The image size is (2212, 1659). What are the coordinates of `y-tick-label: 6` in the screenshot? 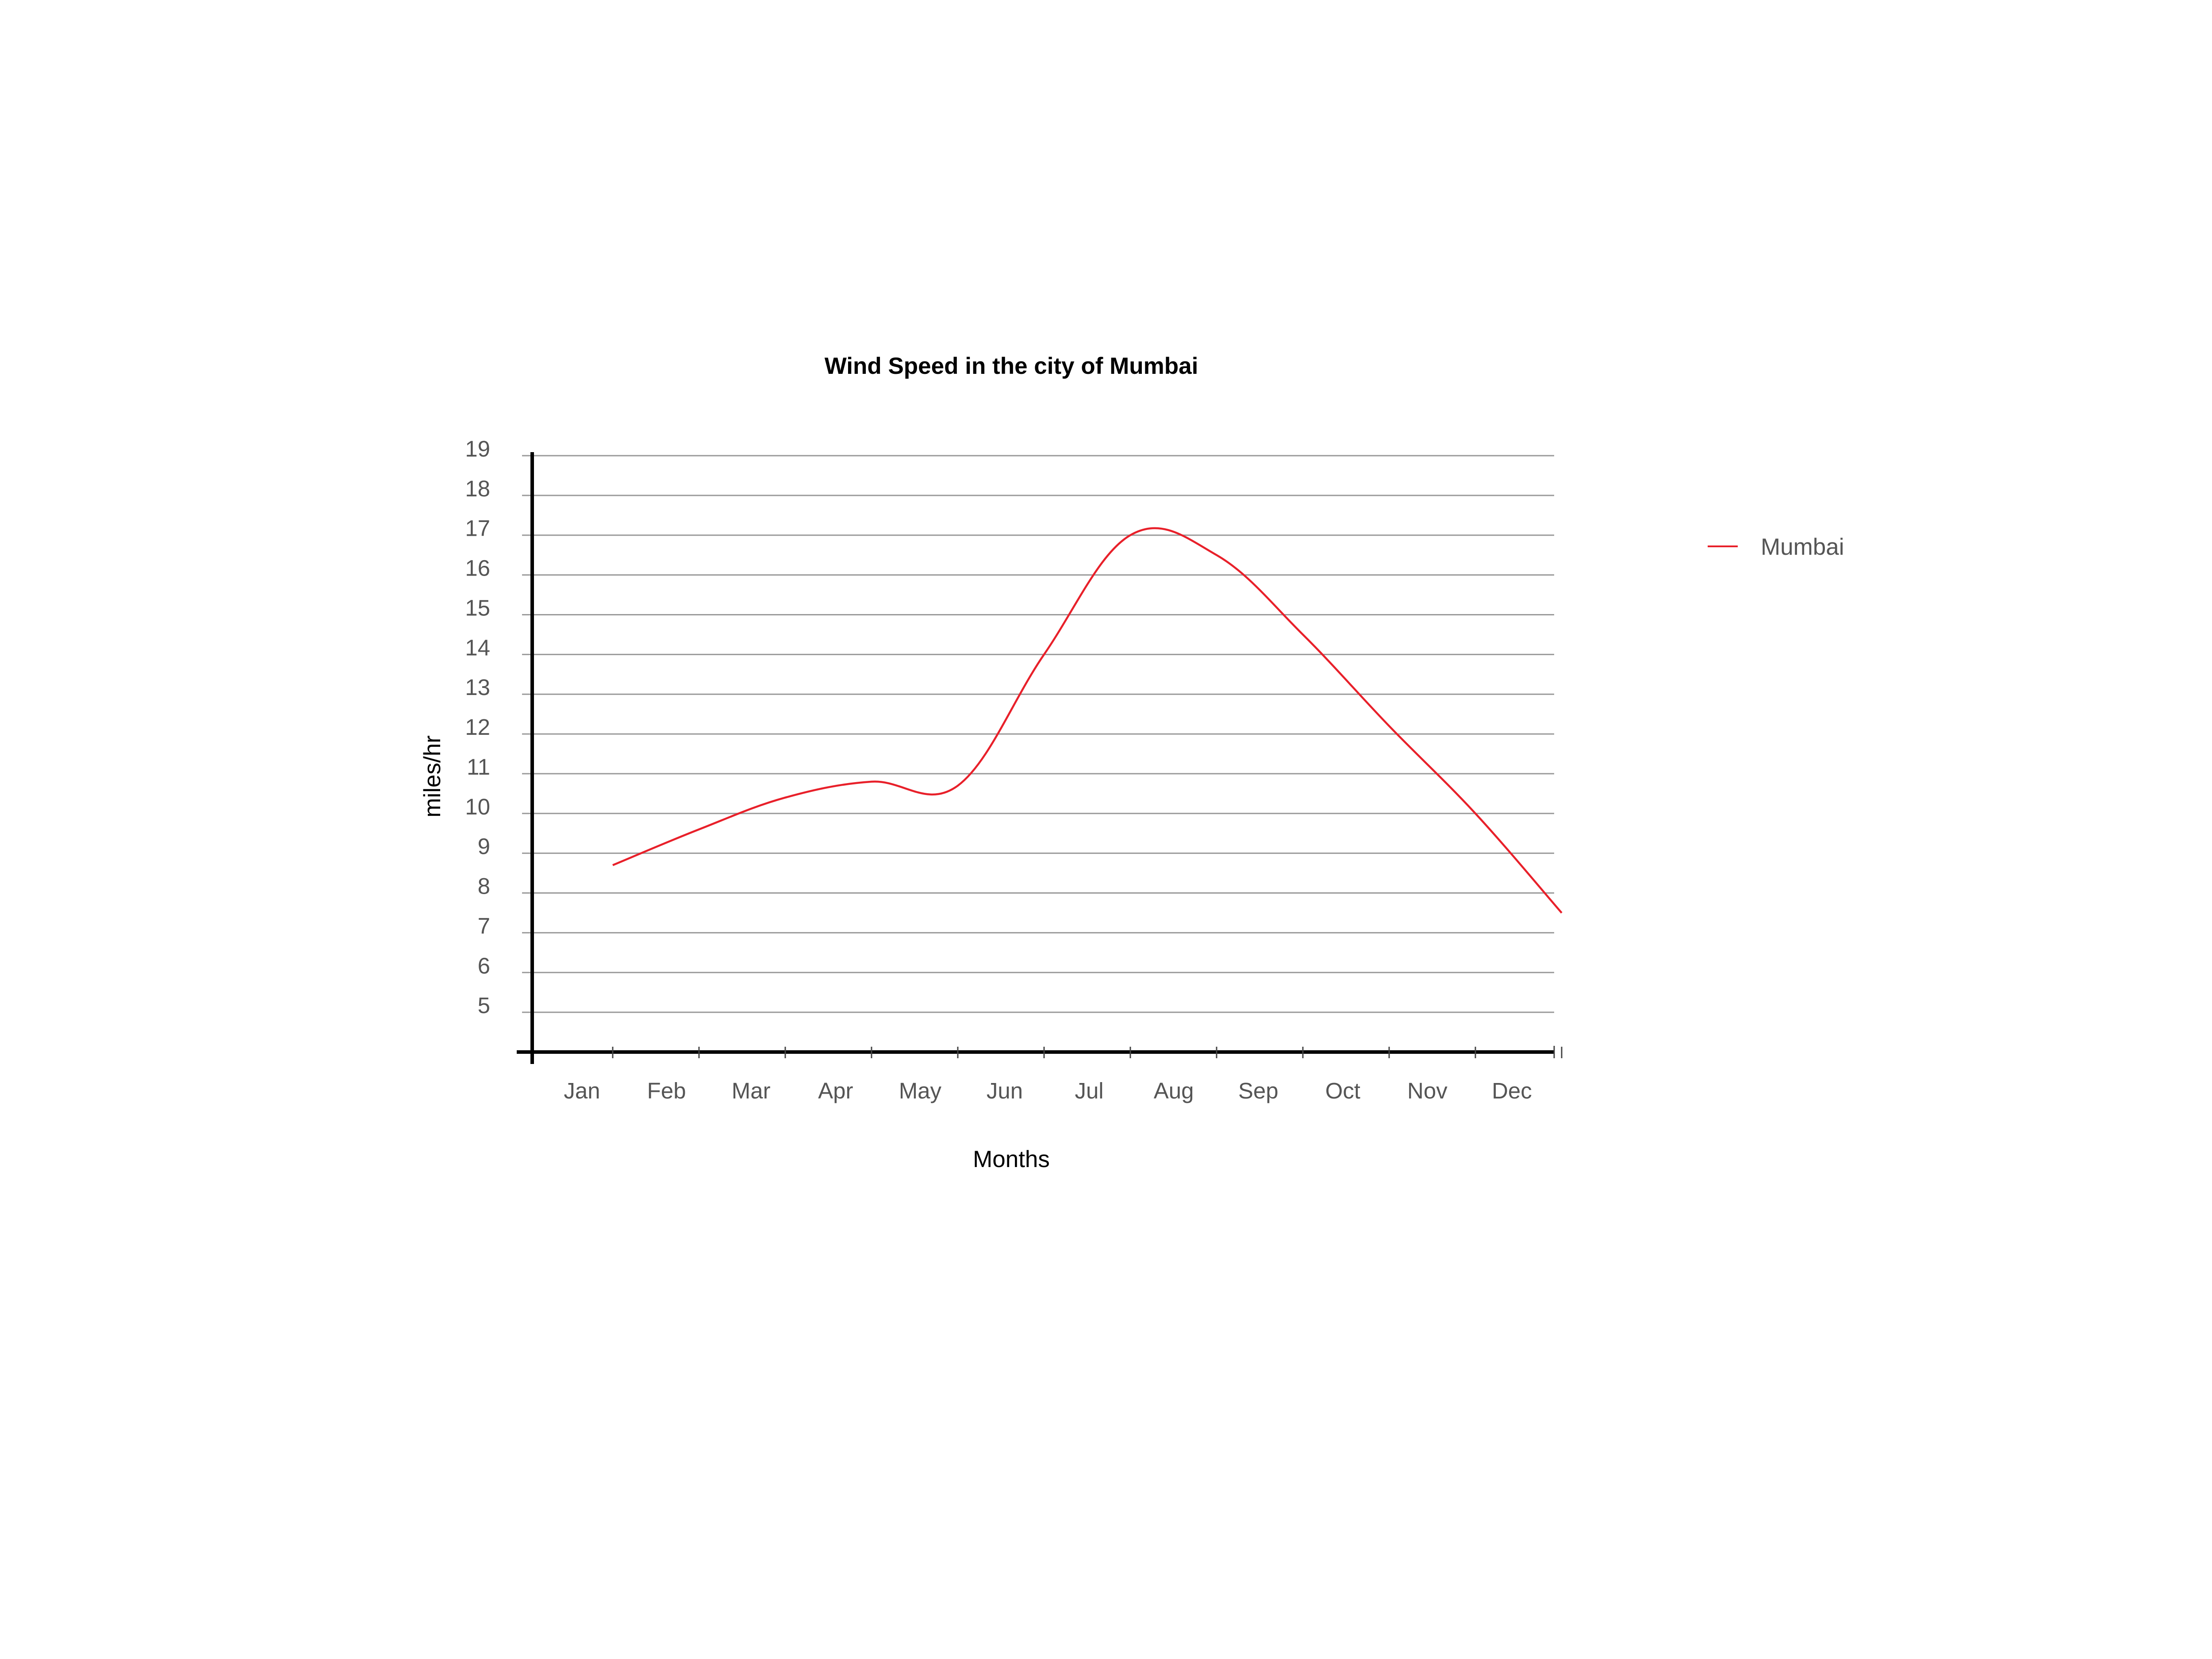 It's located at (484, 966).